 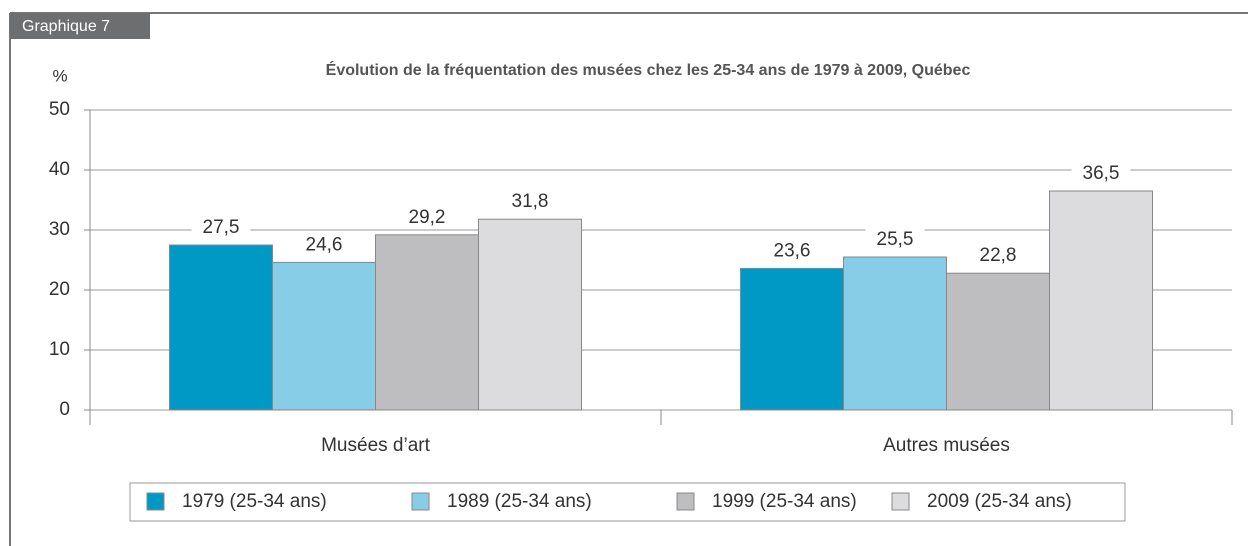 I want to click on value-label: 25,5, so click(x=895, y=239).